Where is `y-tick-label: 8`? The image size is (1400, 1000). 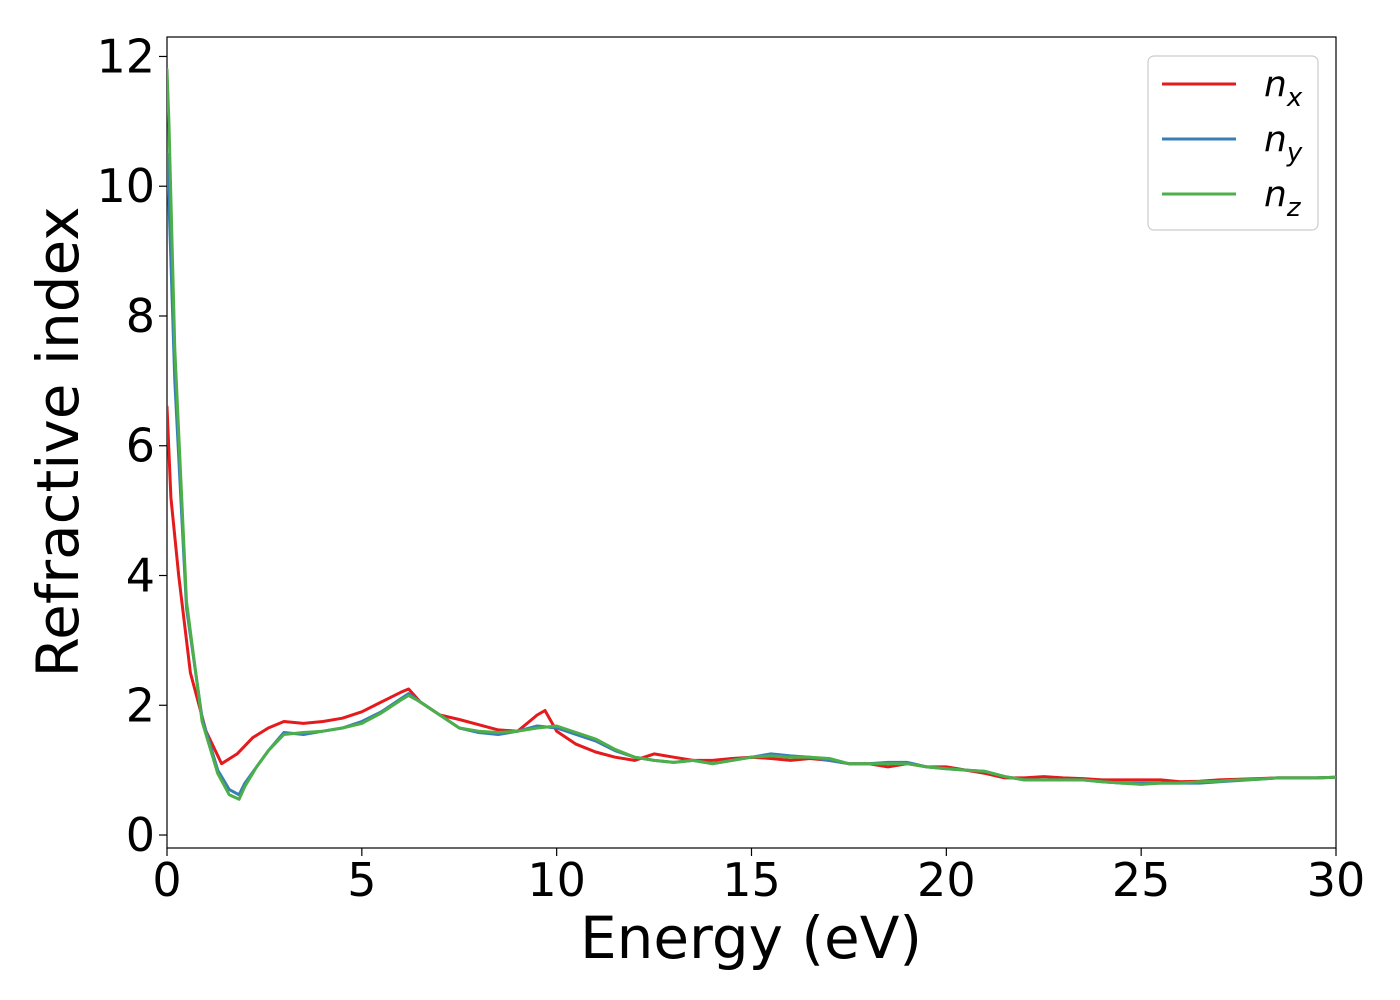 y-tick-label: 8 is located at coordinates (140, 316).